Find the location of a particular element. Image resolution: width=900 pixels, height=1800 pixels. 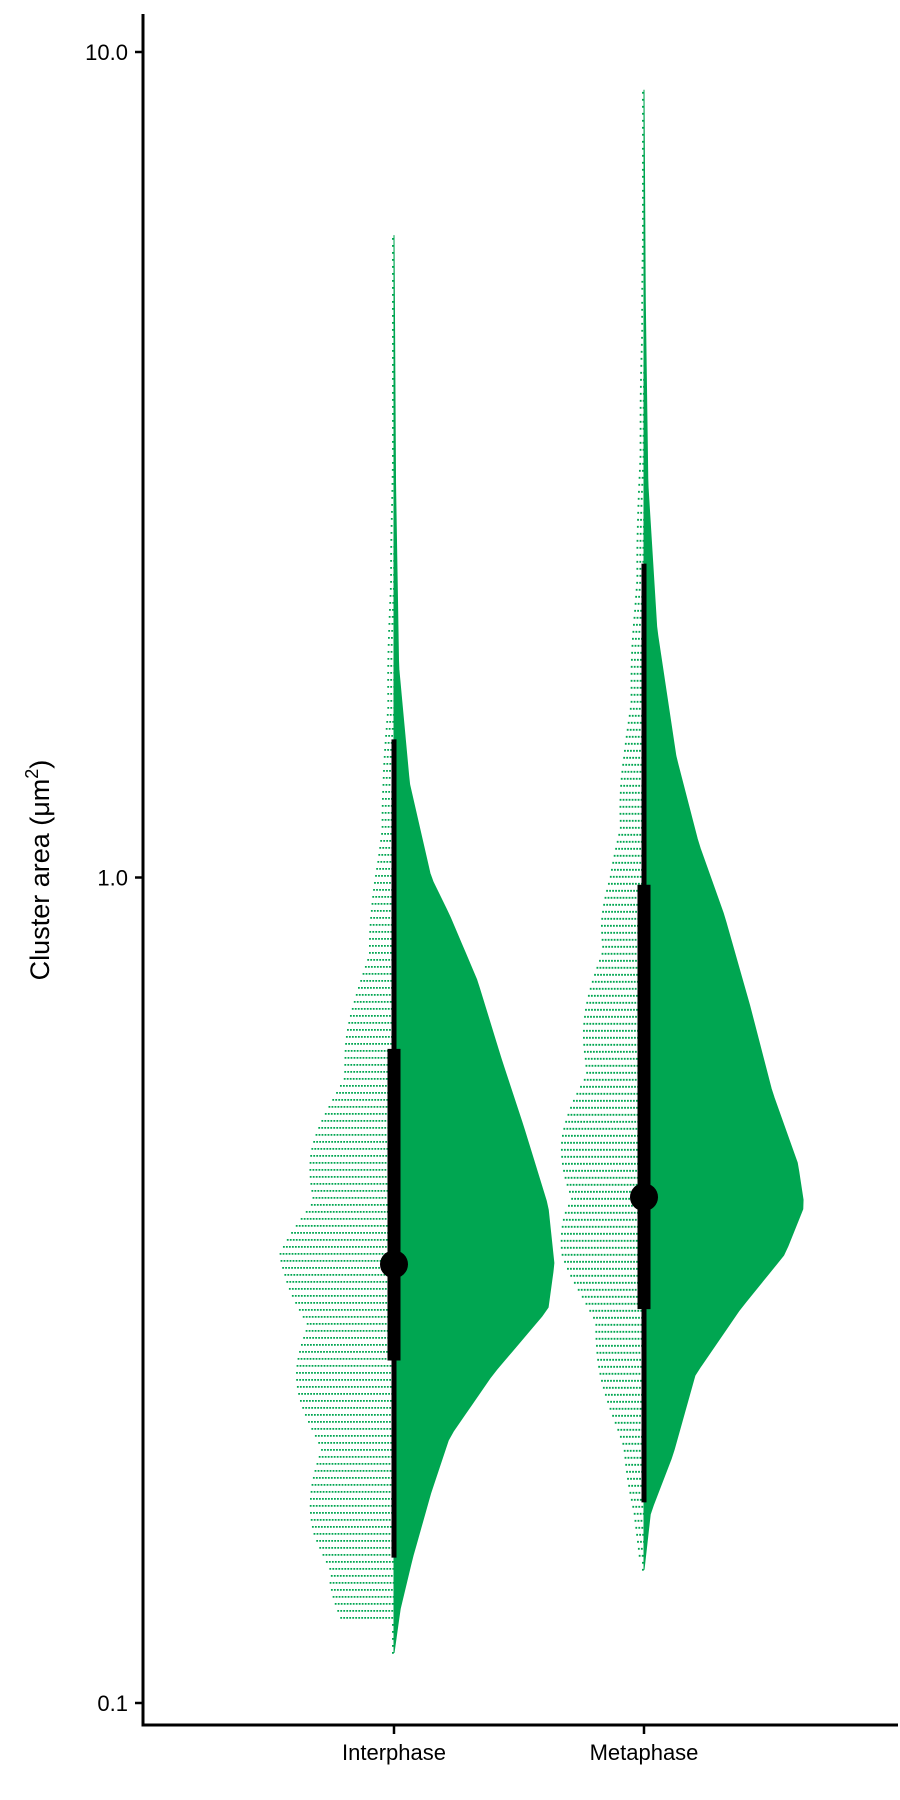

y-ticks: 0.1 1.0 10.0 is located at coordinates (114, 878).